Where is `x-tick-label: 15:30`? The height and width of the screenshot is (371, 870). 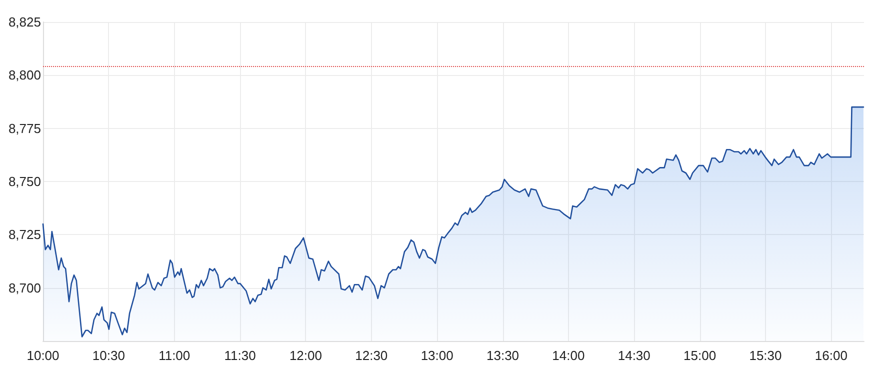
x-tick-label: 15:30 is located at coordinates (765, 355).